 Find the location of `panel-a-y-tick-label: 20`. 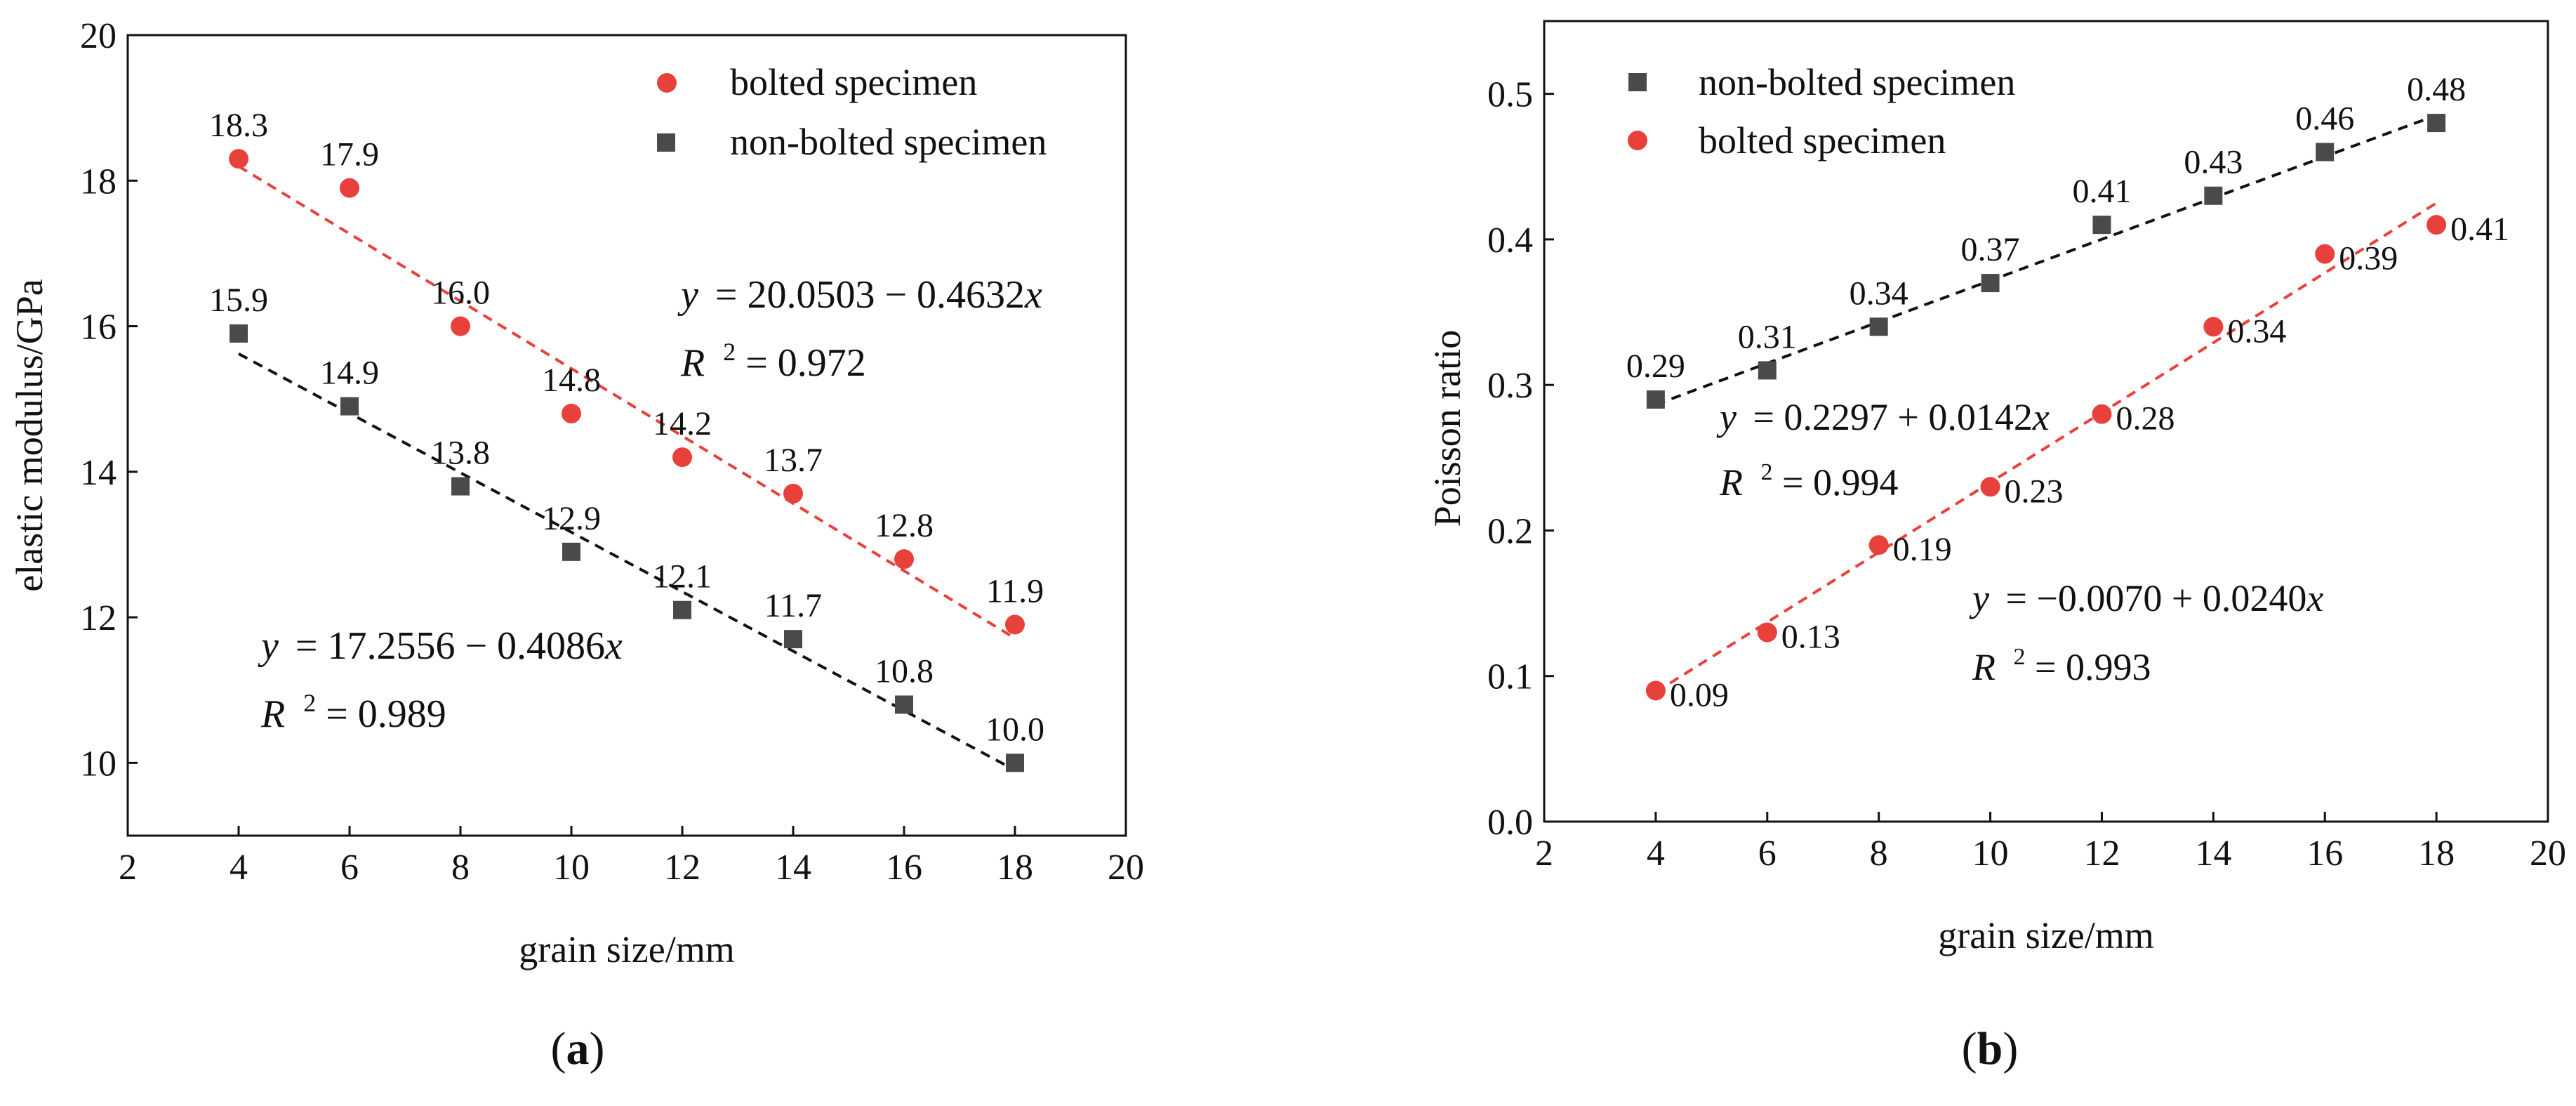

panel-a-y-tick-label: 20 is located at coordinates (99, 36).